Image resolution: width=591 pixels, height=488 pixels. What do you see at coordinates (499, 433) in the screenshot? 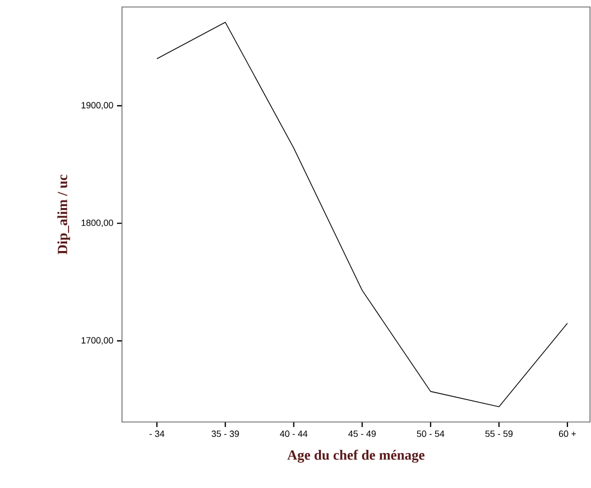
I see `x-tick-label: 55 - 59` at bounding box center [499, 433].